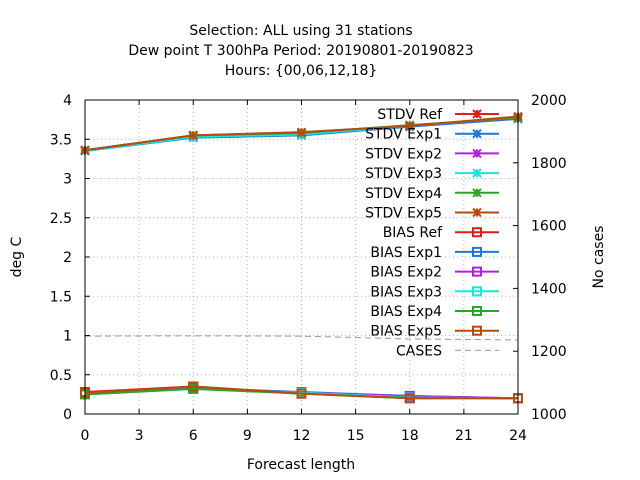 This screenshot has height=480, width=640. Describe the element at coordinates (61, 219) in the screenshot. I see `y-tick-label: 2.5` at that location.